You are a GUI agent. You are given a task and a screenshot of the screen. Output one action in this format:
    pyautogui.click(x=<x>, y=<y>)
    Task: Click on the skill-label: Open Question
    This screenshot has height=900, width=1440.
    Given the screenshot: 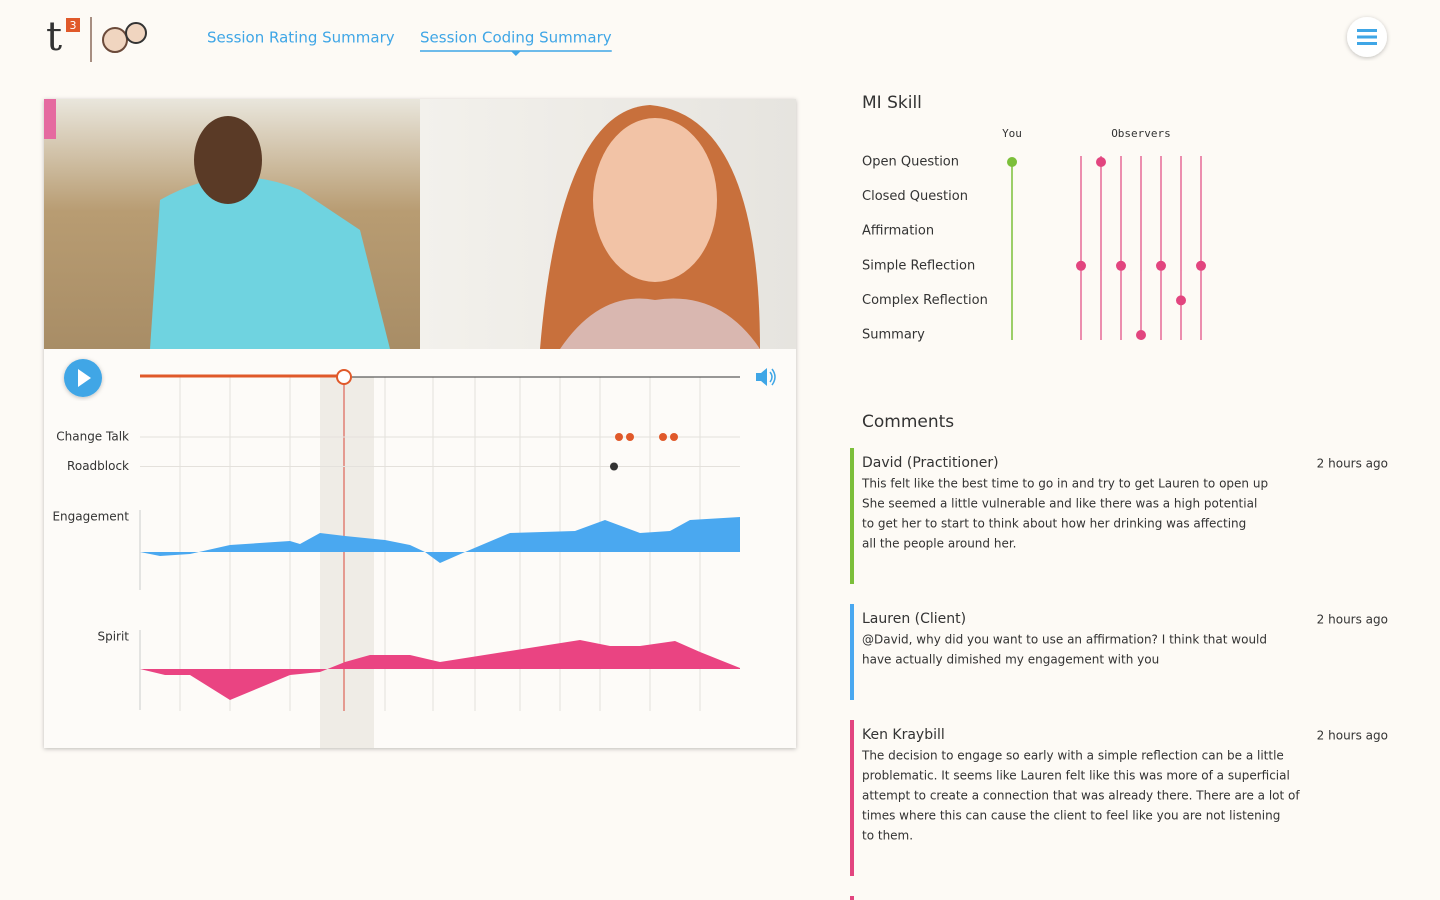 What is the action you would take?
    pyautogui.click(x=910, y=162)
    